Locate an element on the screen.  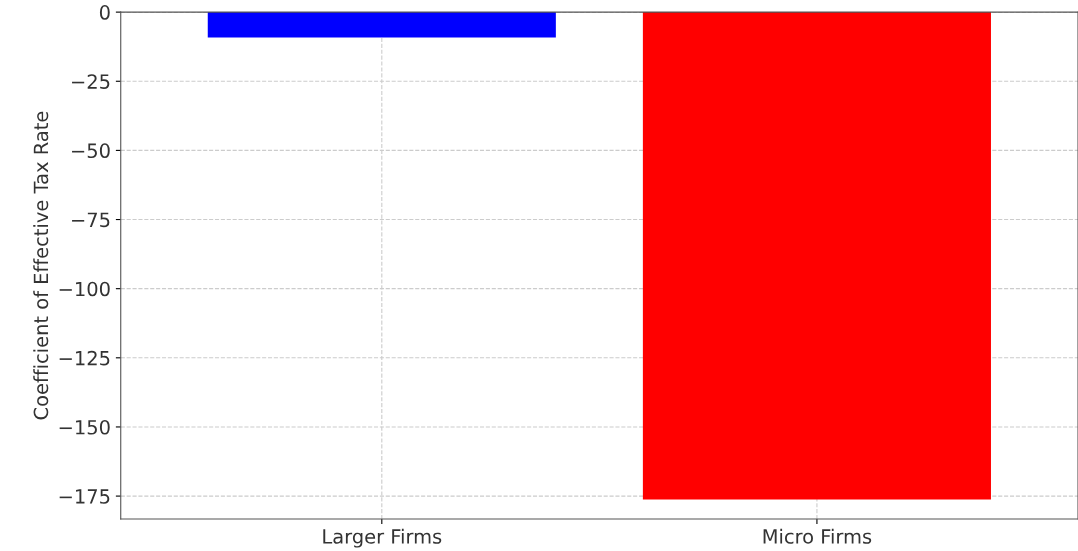
y-tick-label: 0 is located at coordinates (104, 12).